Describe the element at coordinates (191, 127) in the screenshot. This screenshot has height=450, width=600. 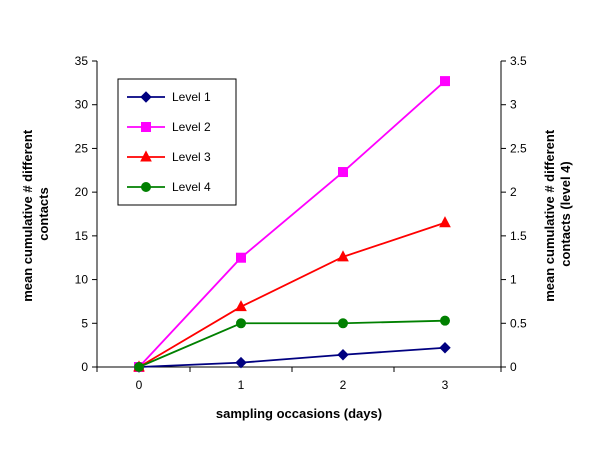
I see `legend-label-level-2: Level 2` at that location.